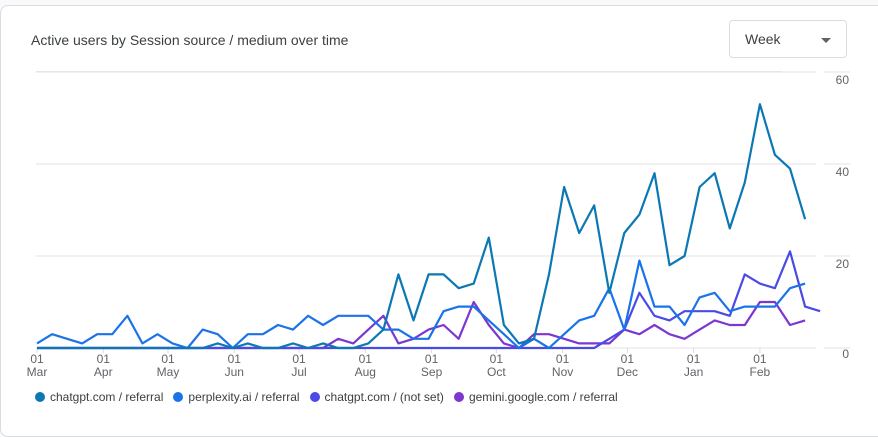  I want to click on x-tick-month: Jan, so click(693, 372).